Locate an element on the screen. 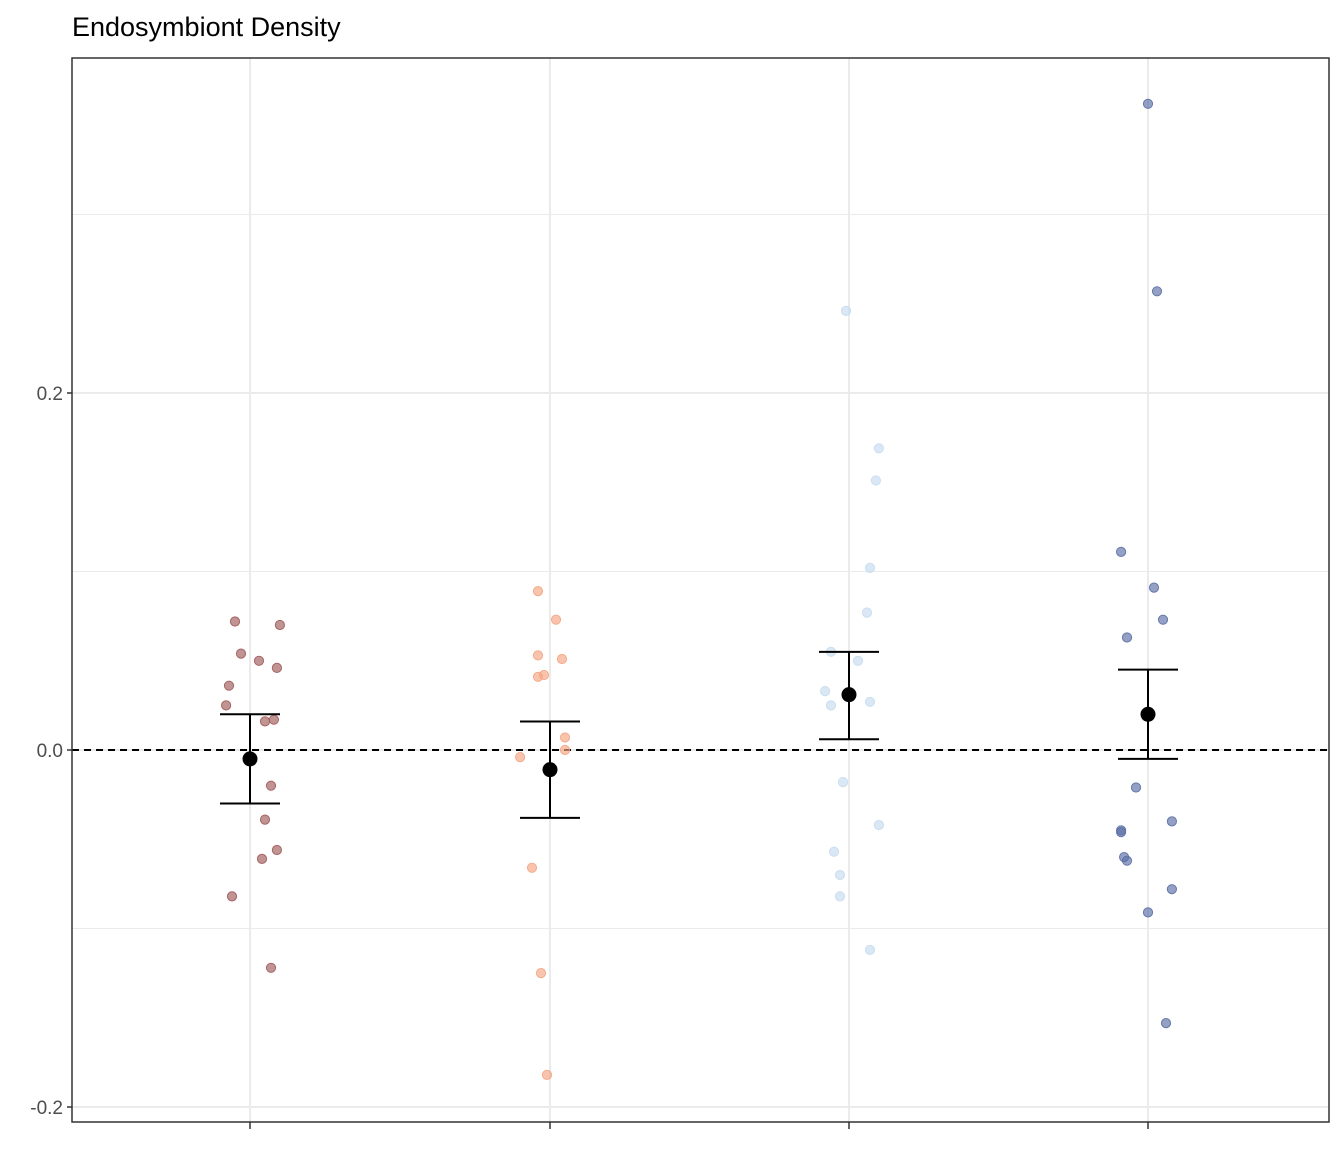  y-tick-label: 0.0 is located at coordinates (50, 751).